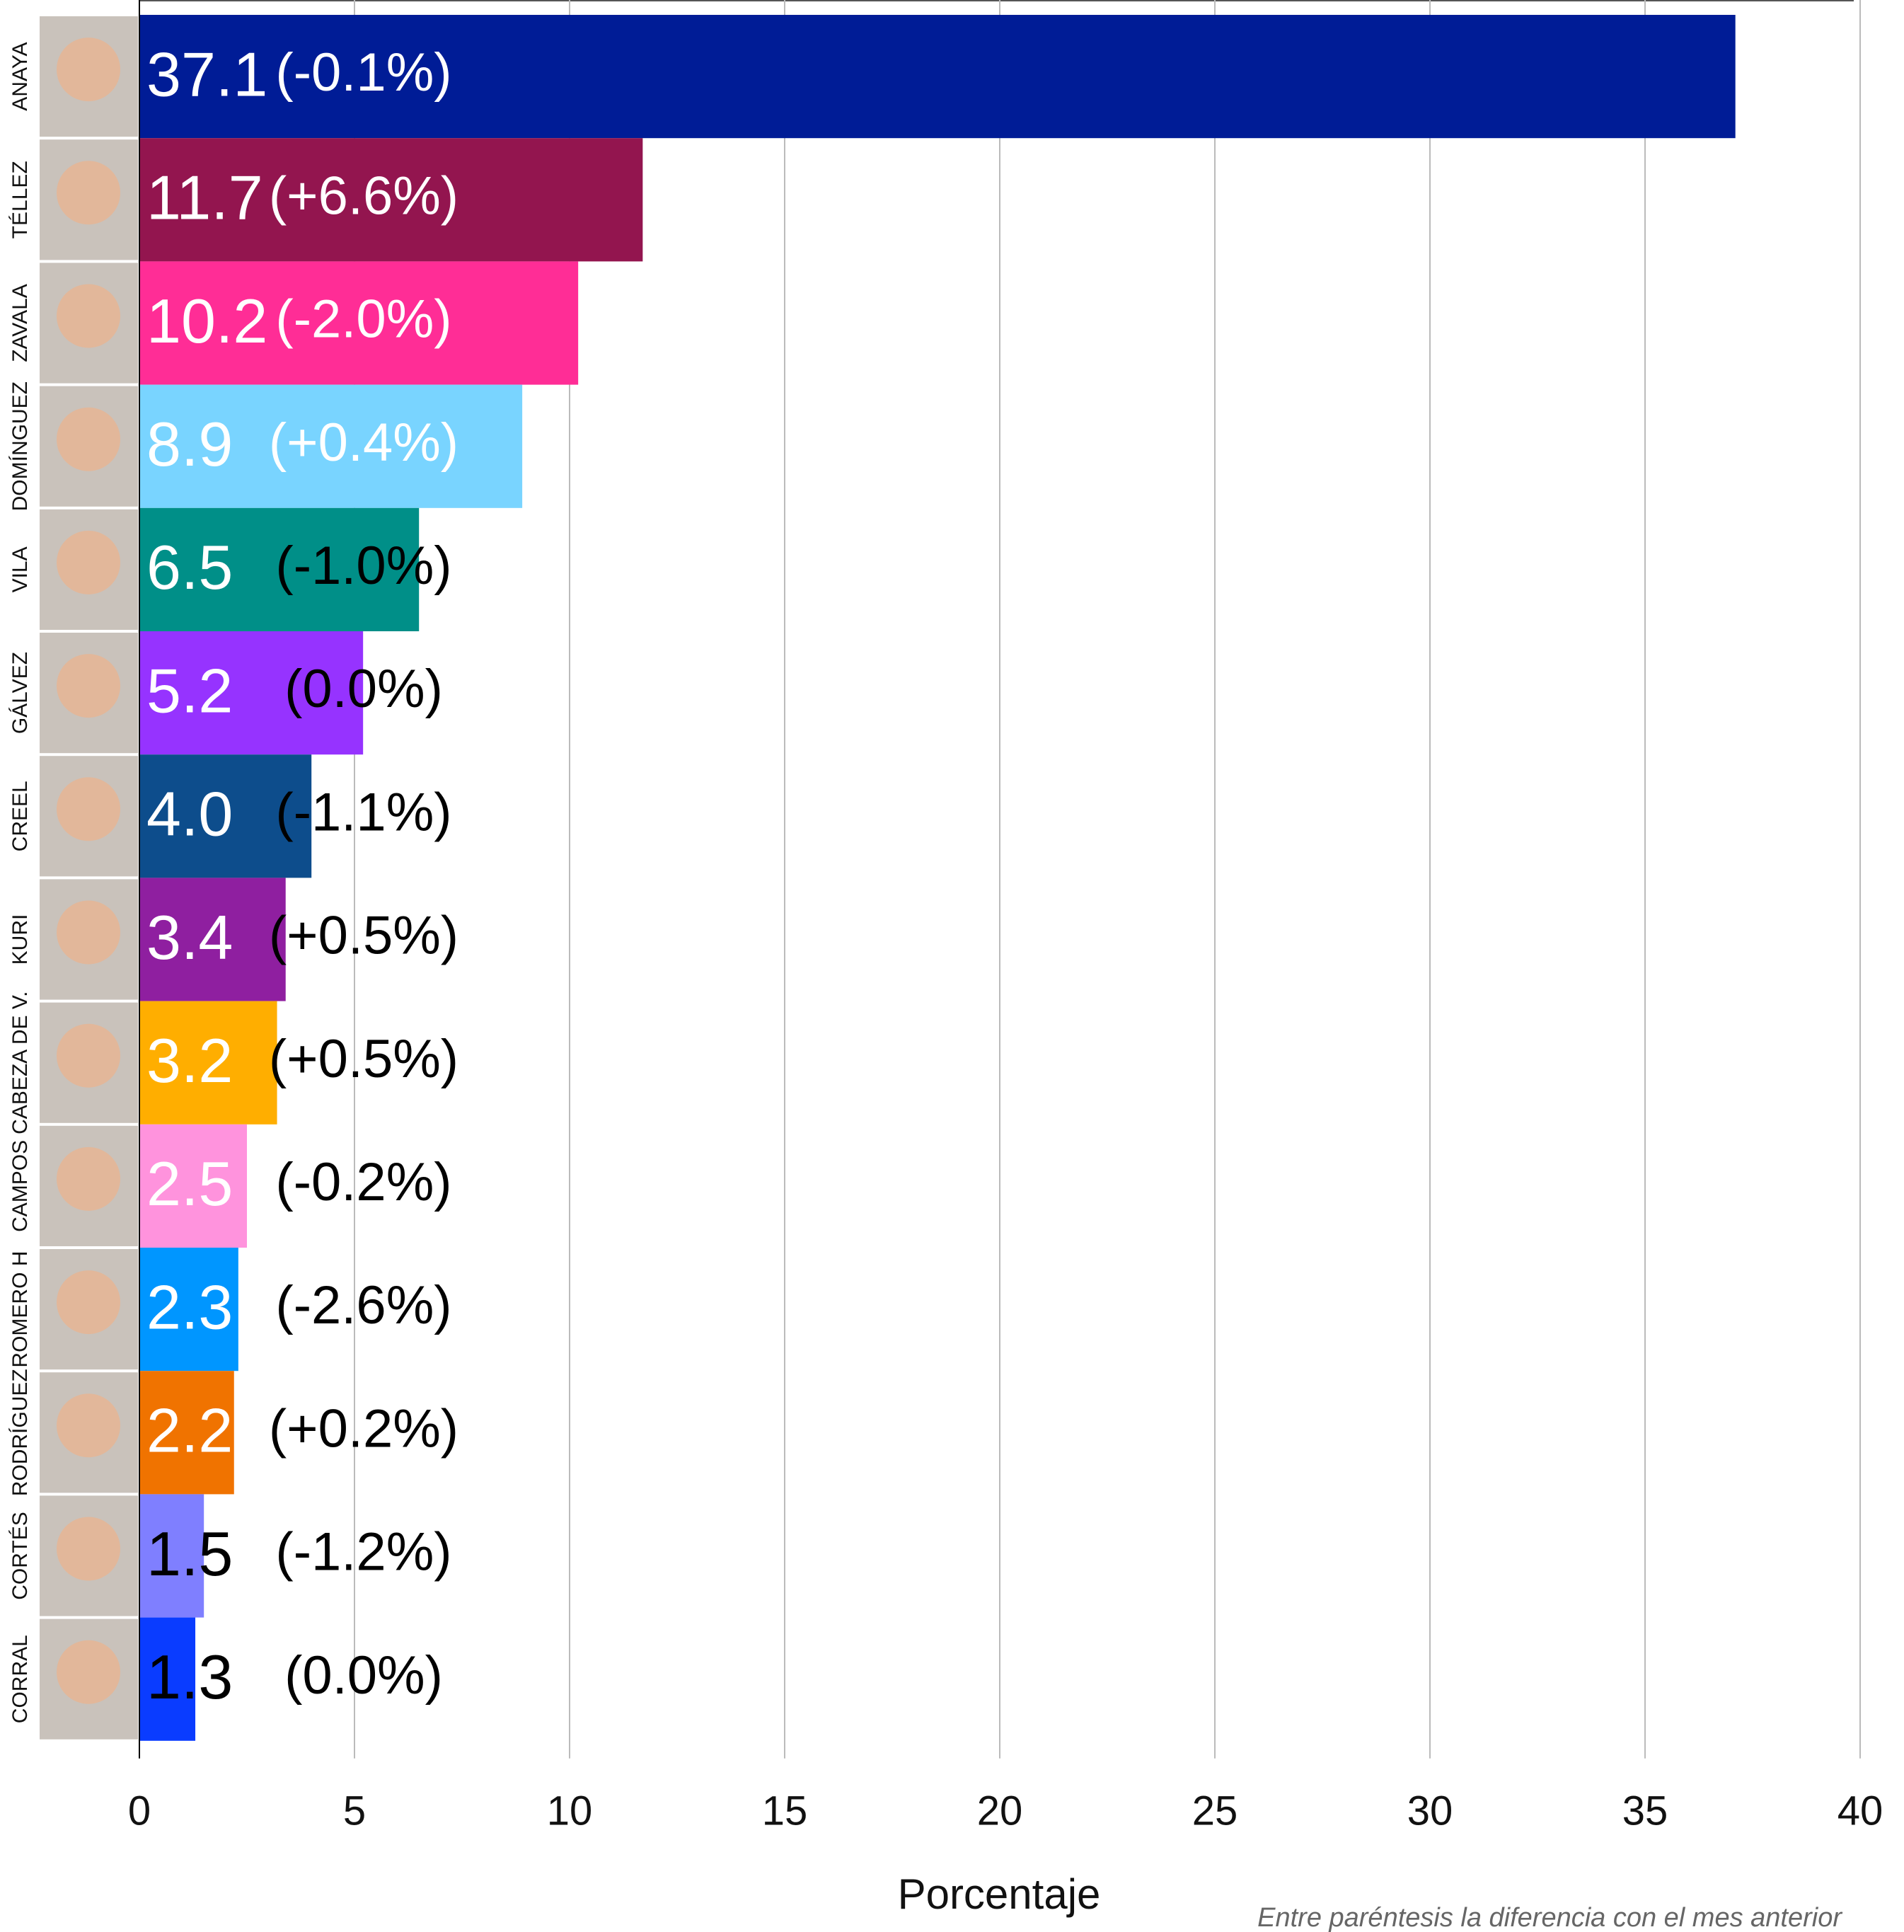 This screenshot has height=1932, width=1904. Describe the element at coordinates (20, 1063) in the screenshot. I see `category-label: CABEZA DE V.` at that location.